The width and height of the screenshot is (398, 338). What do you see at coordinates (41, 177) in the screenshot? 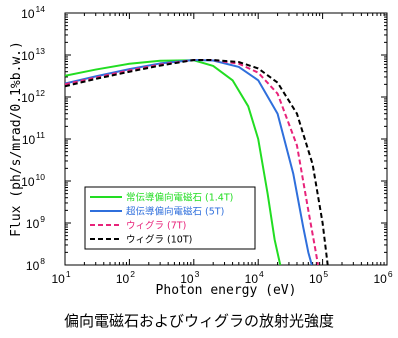
I see `y-tick-exponent: 10` at bounding box center [41, 177].